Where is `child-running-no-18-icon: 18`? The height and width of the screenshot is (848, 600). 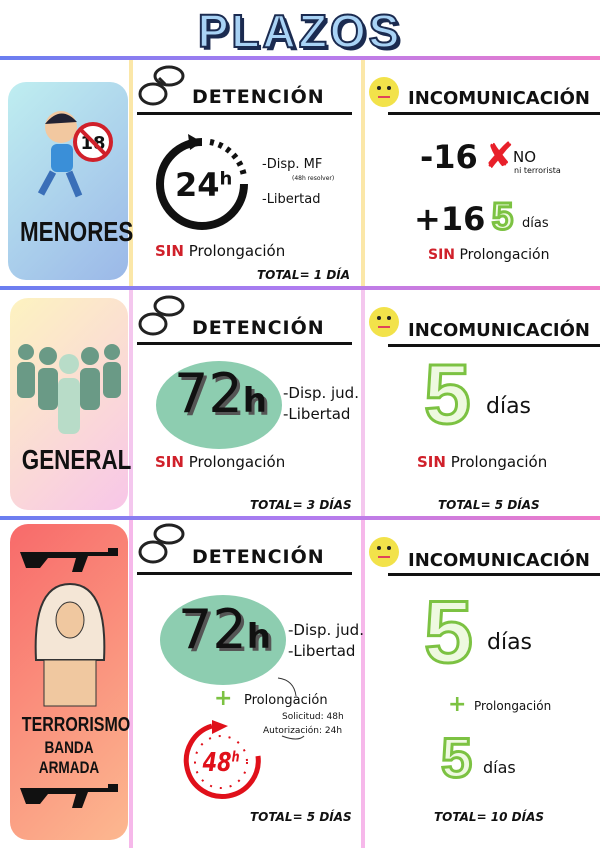 child-running-no-18-icon: 18 is located at coordinates (75, 154).